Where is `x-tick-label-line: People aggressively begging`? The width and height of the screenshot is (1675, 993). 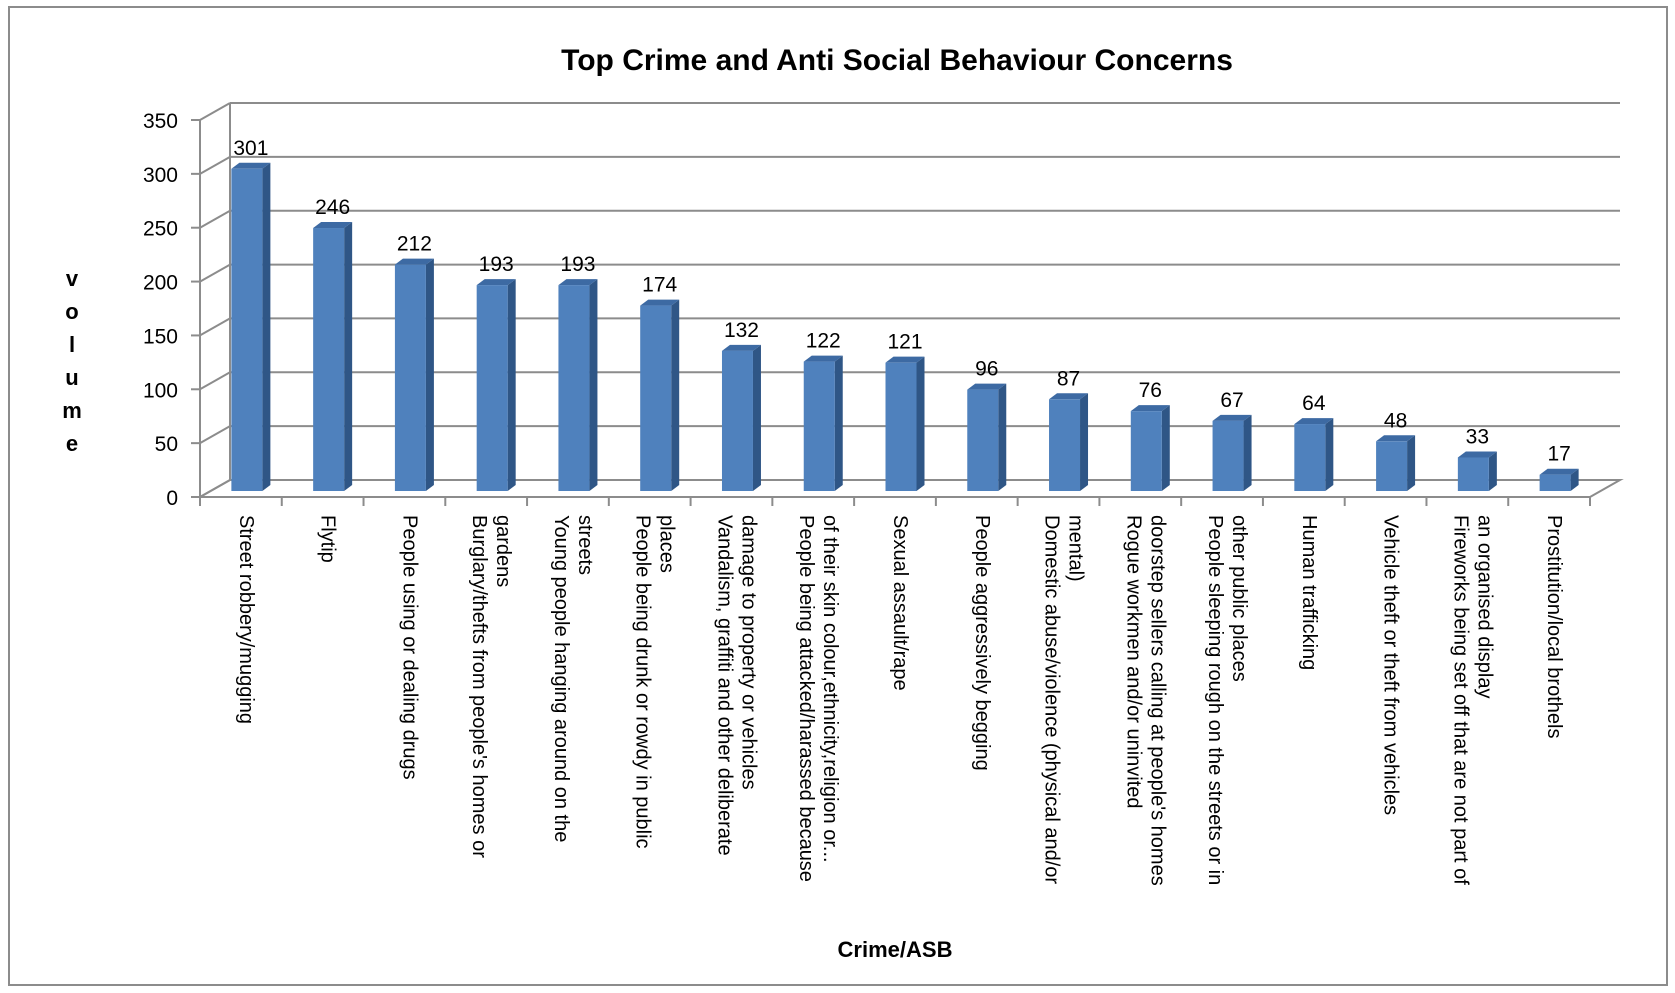
x-tick-label-line: People aggressively begging is located at coordinates (982, 643).